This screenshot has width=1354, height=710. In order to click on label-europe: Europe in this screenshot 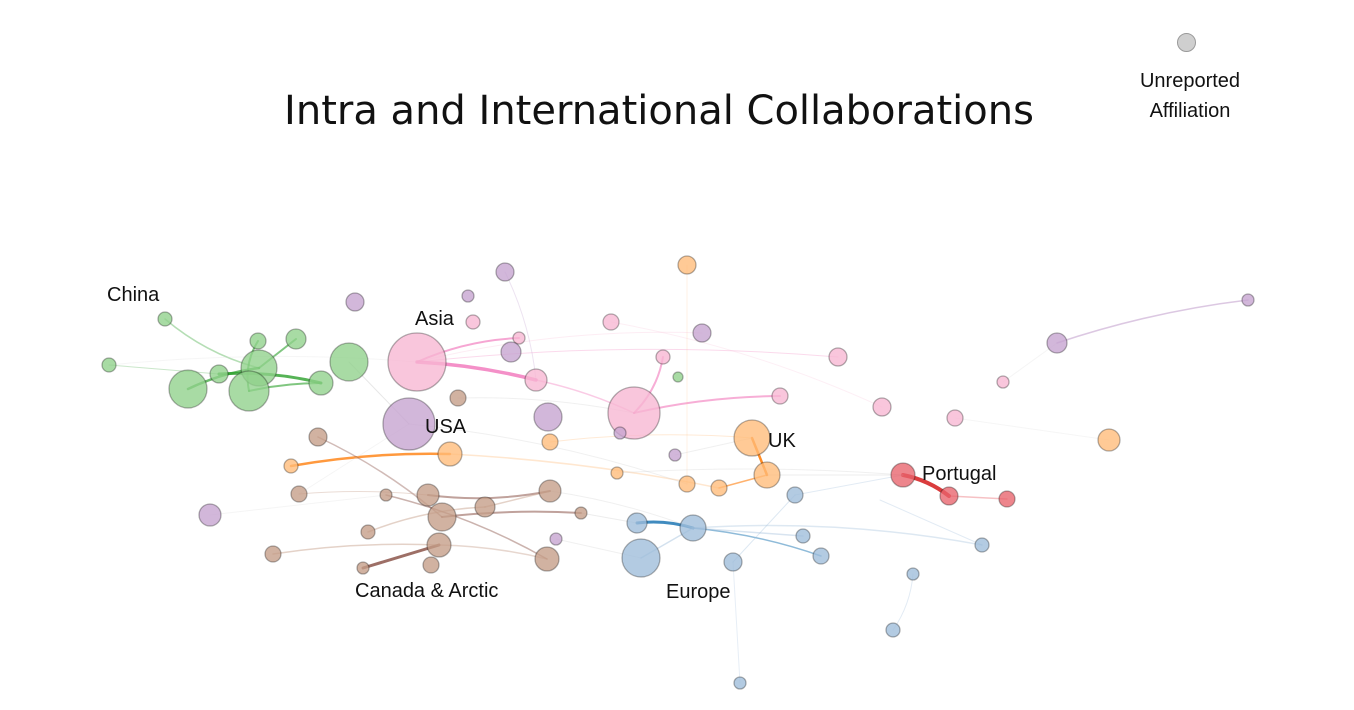, I will do `click(698, 592)`.